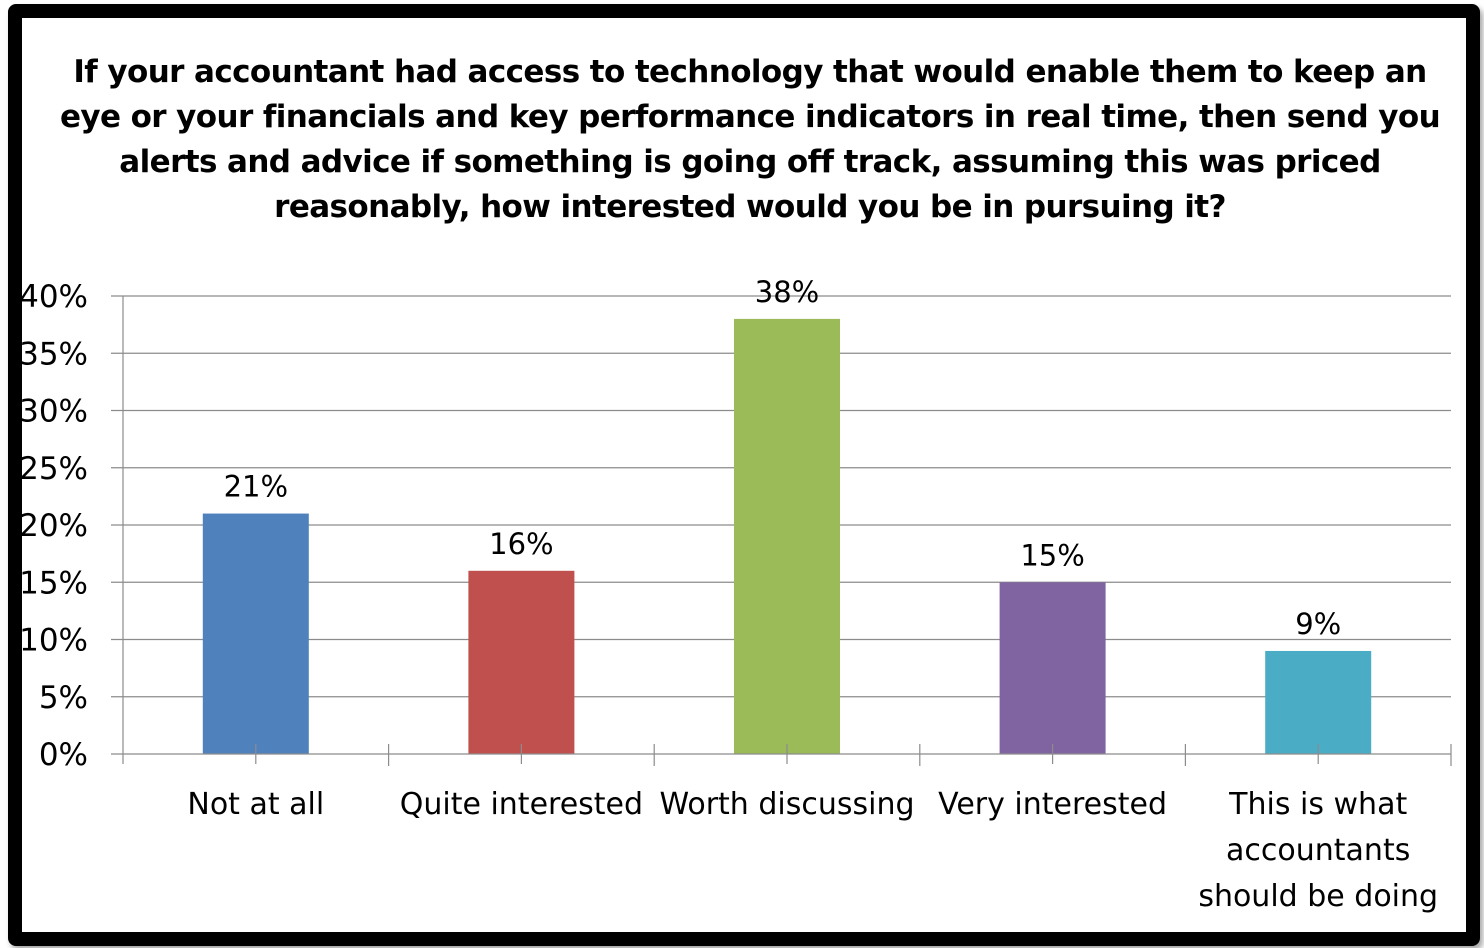  What do you see at coordinates (1318, 624) in the screenshot?
I see `data-label: 9%` at bounding box center [1318, 624].